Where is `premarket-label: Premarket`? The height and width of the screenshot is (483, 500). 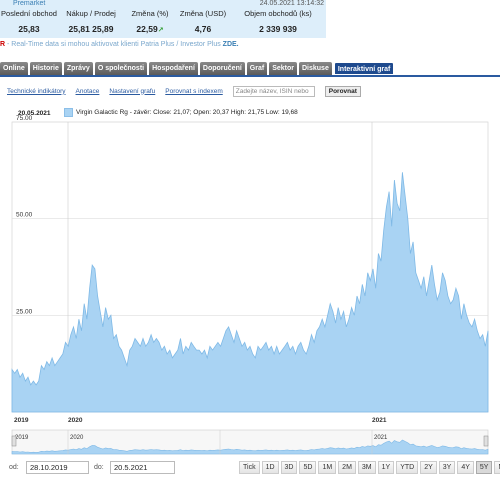
premarket-label: Premarket is located at coordinates (29, 3).